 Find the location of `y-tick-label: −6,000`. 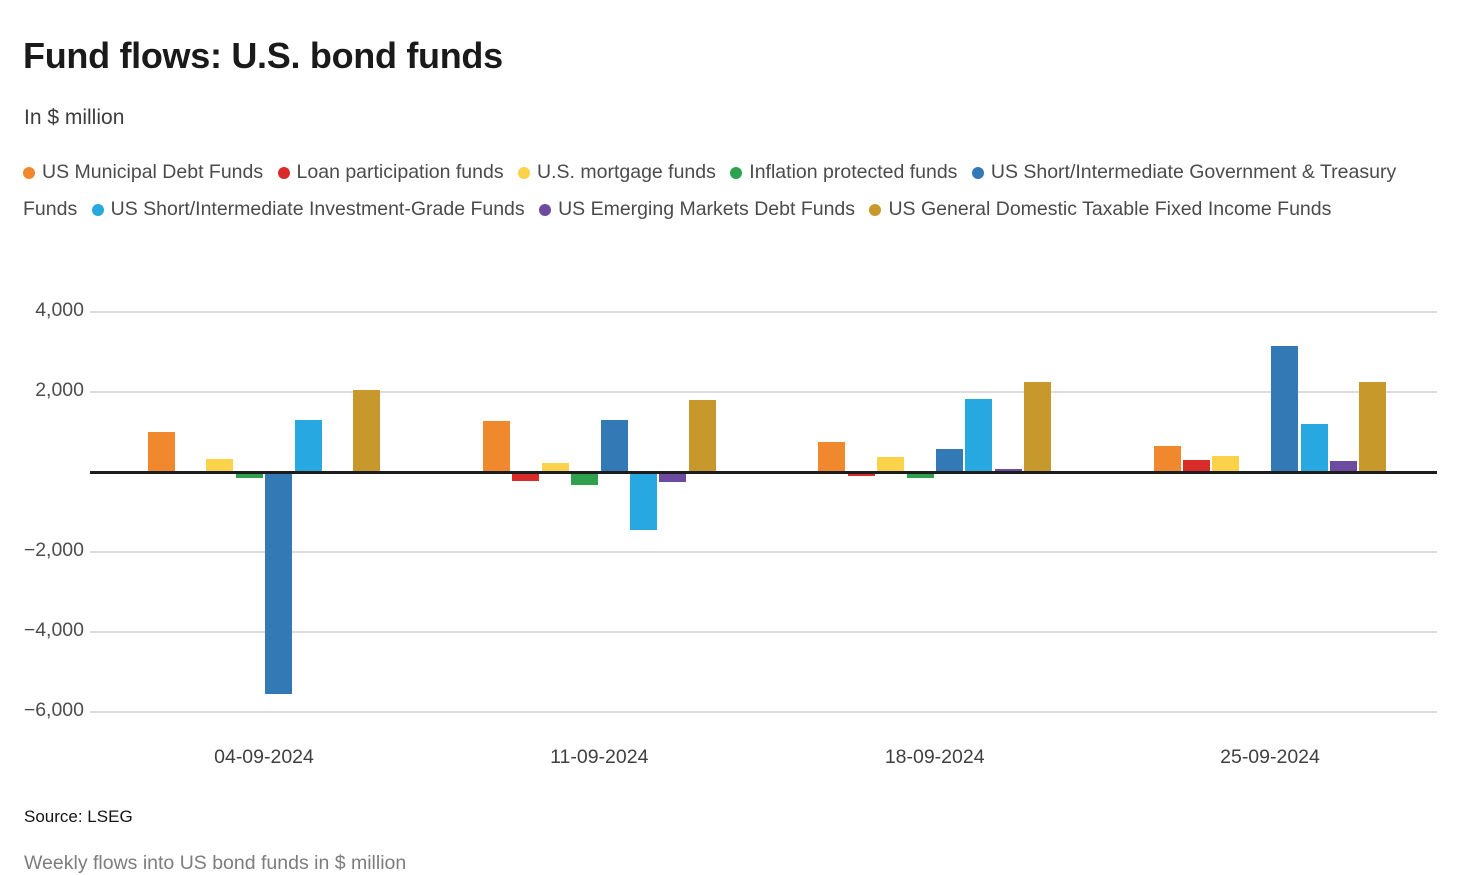

y-tick-label: −6,000 is located at coordinates (53, 710).